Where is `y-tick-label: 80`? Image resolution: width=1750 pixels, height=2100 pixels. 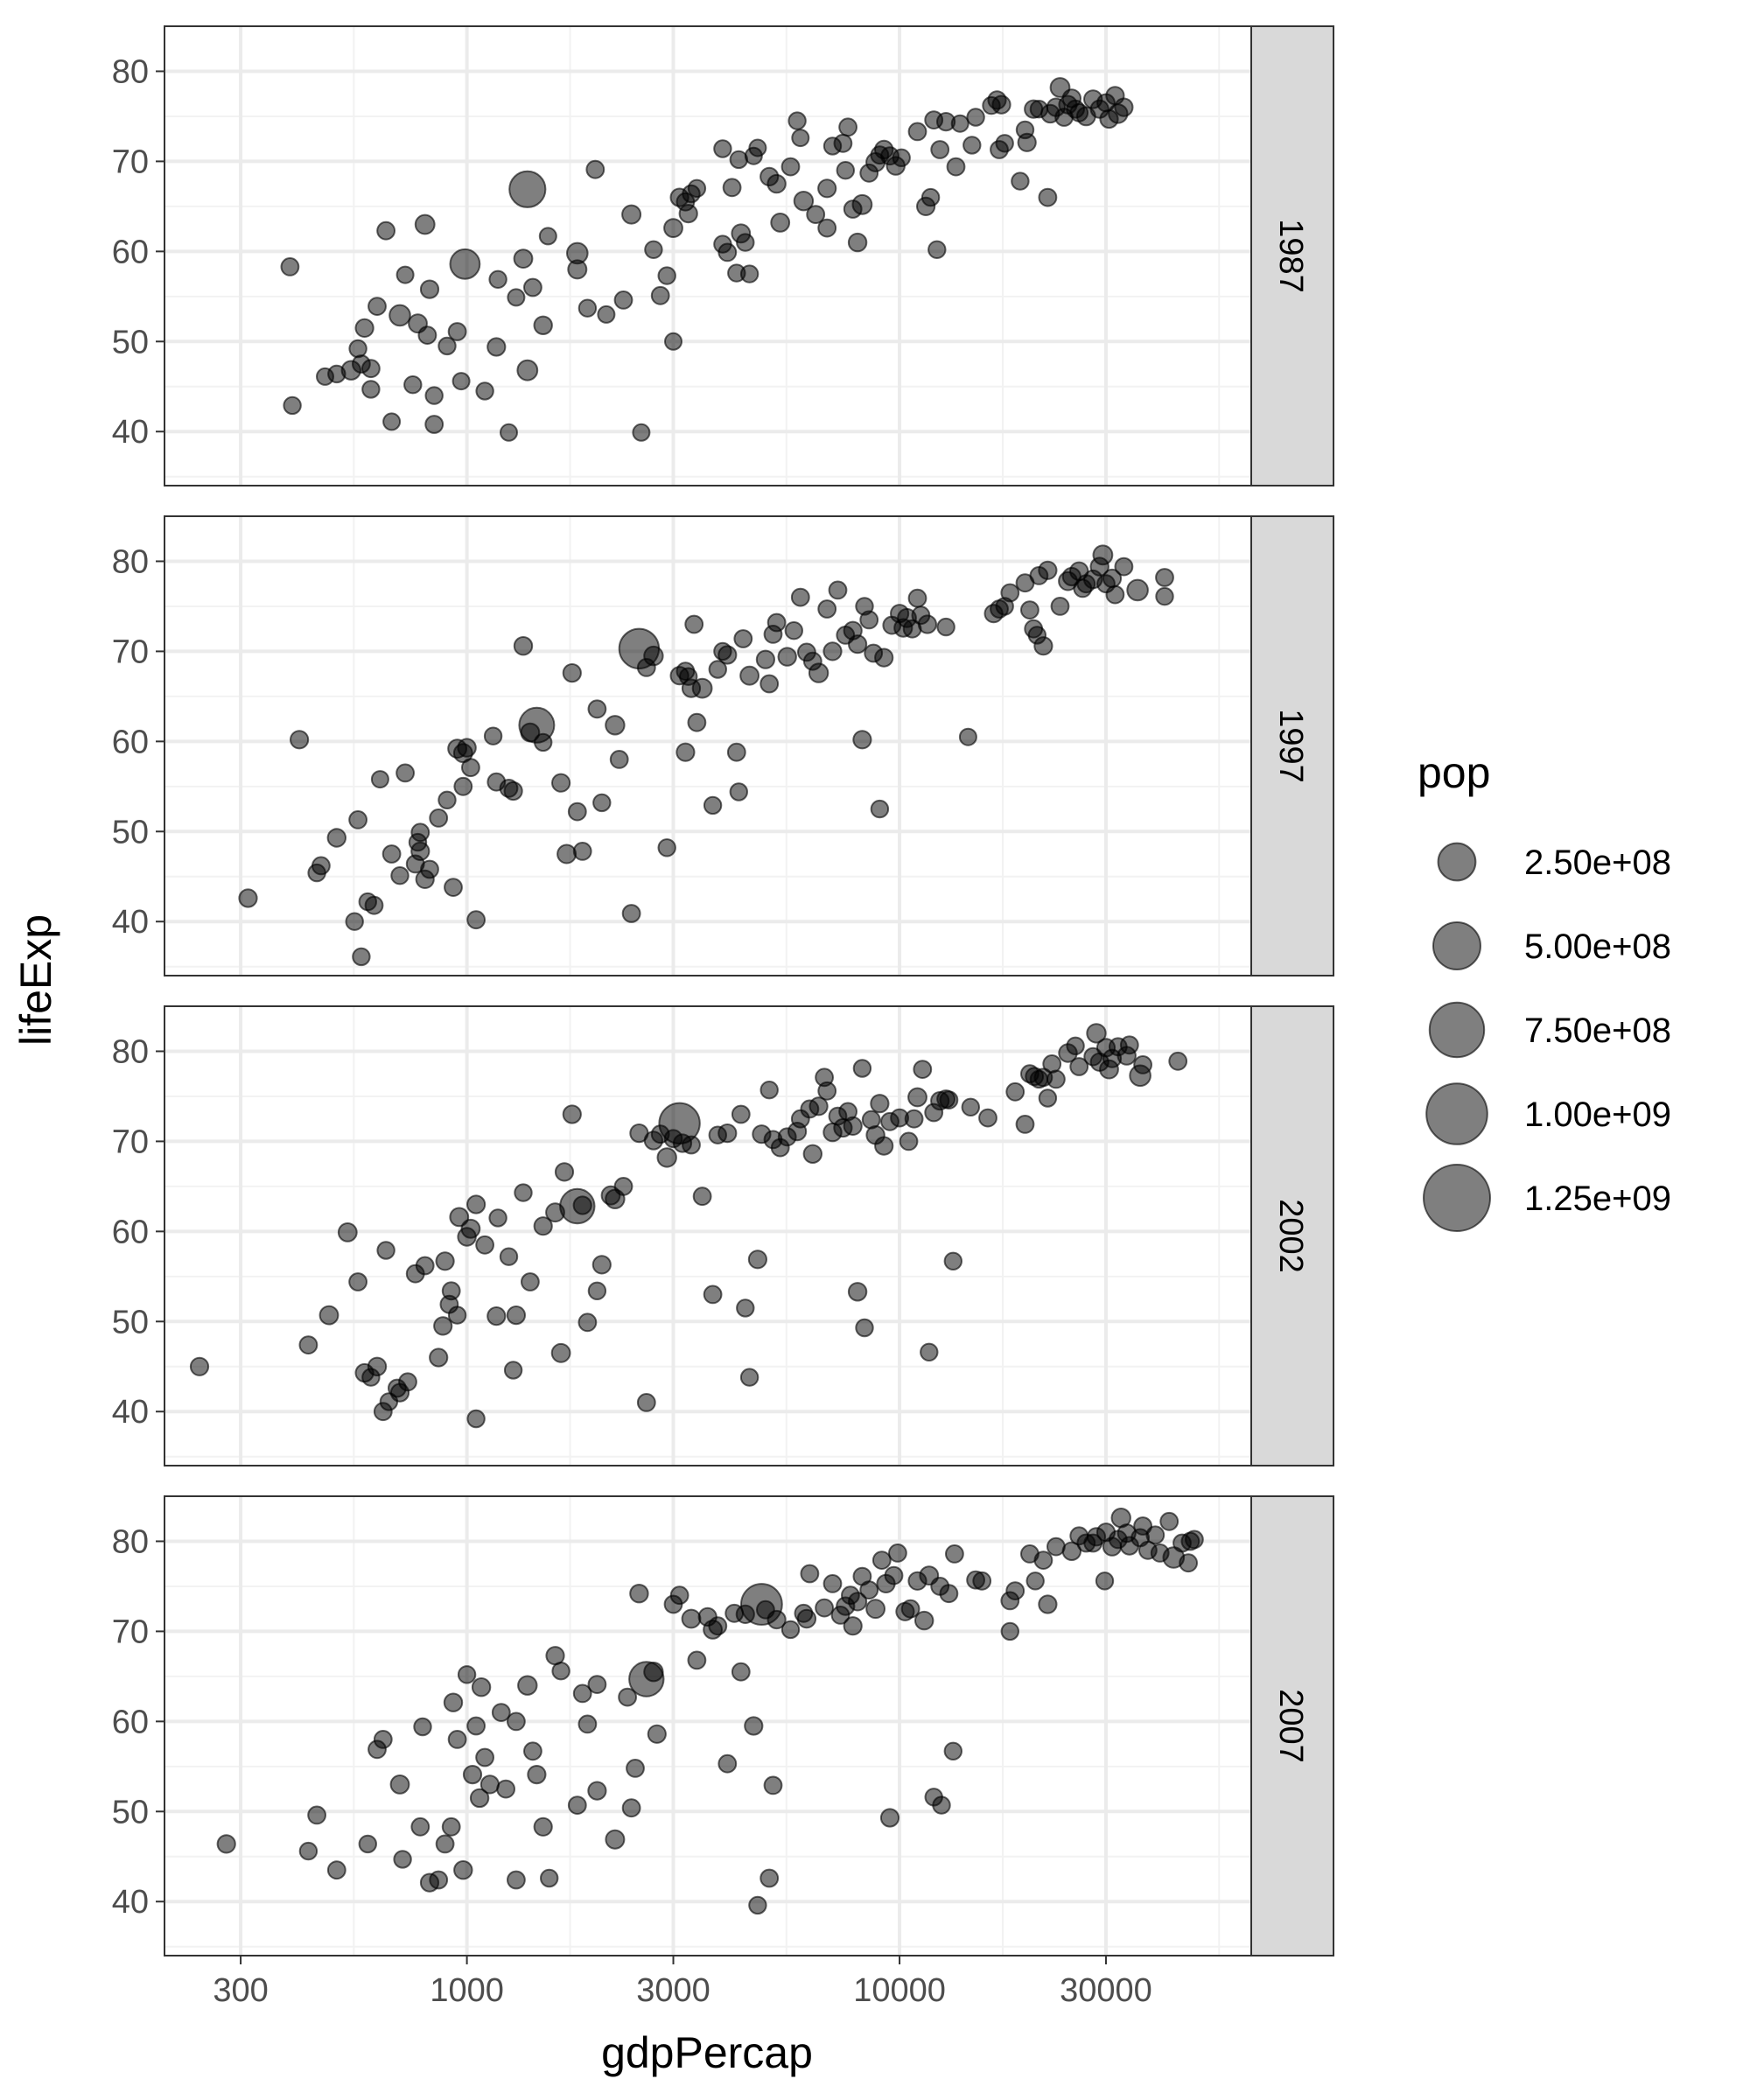 y-tick-label: 80 is located at coordinates (130, 71).